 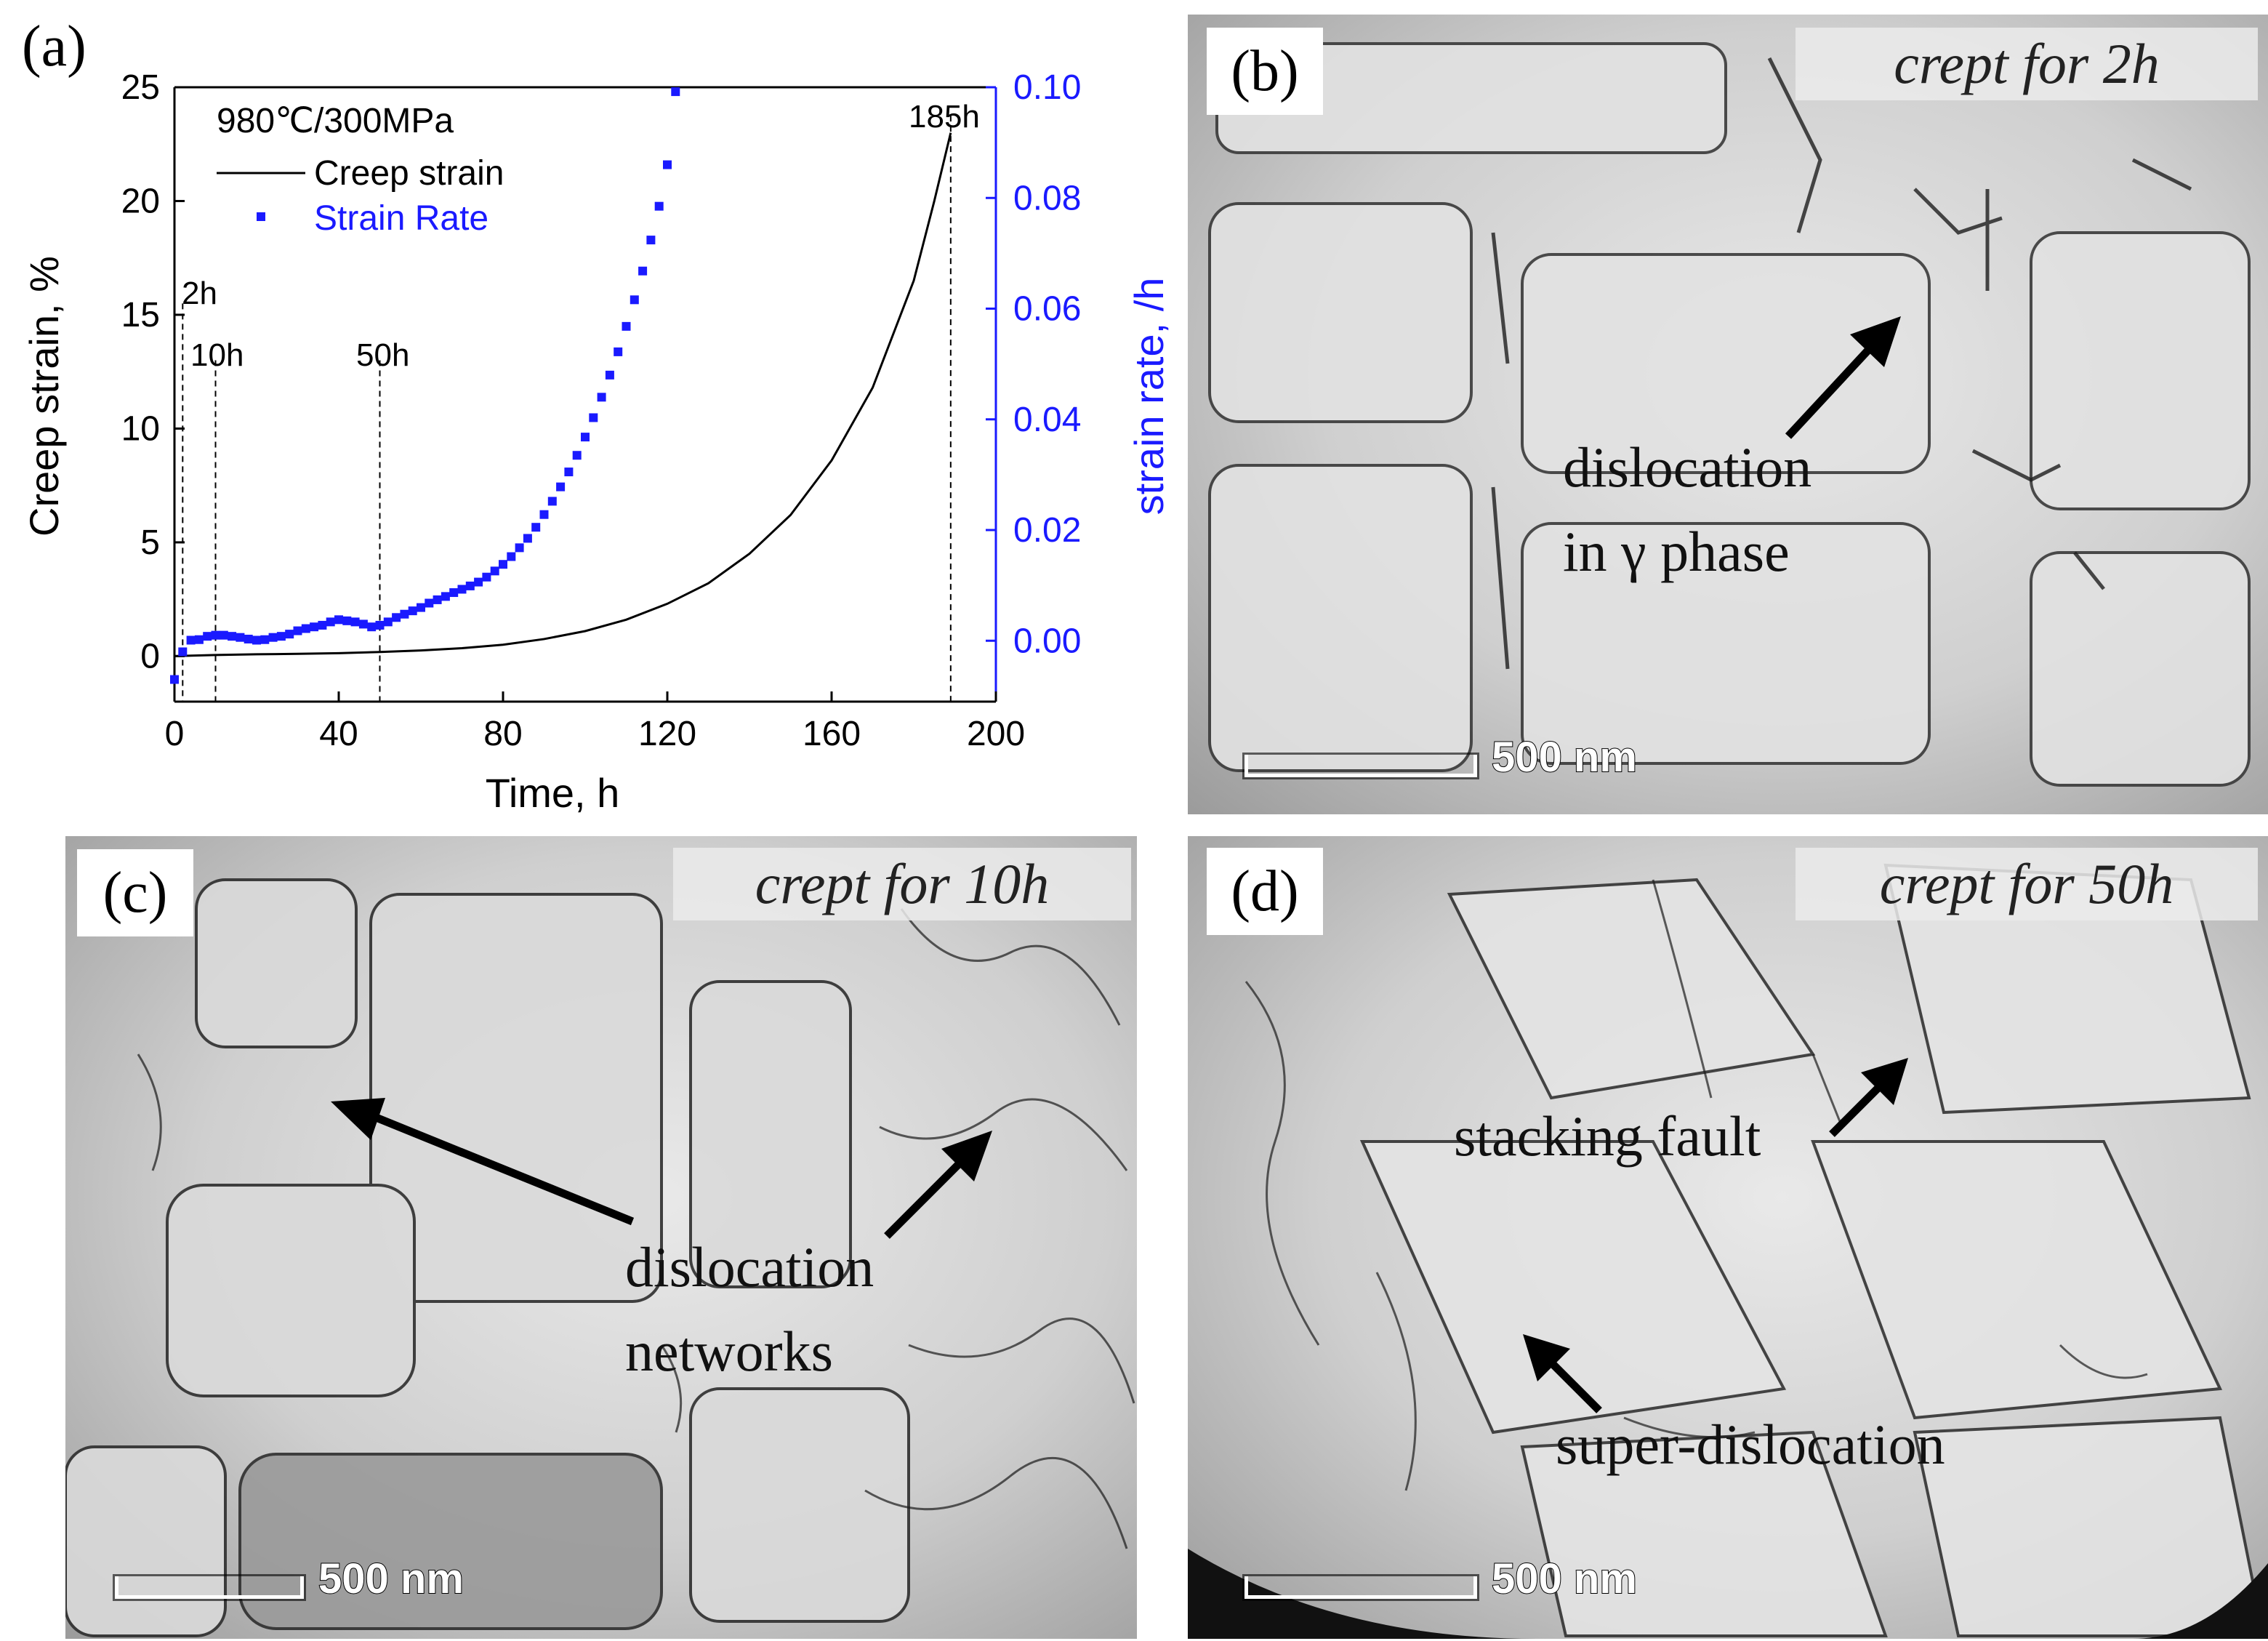 What do you see at coordinates (44, 396) in the screenshot?
I see `y-axis-label: Creep strain, %` at bounding box center [44, 396].